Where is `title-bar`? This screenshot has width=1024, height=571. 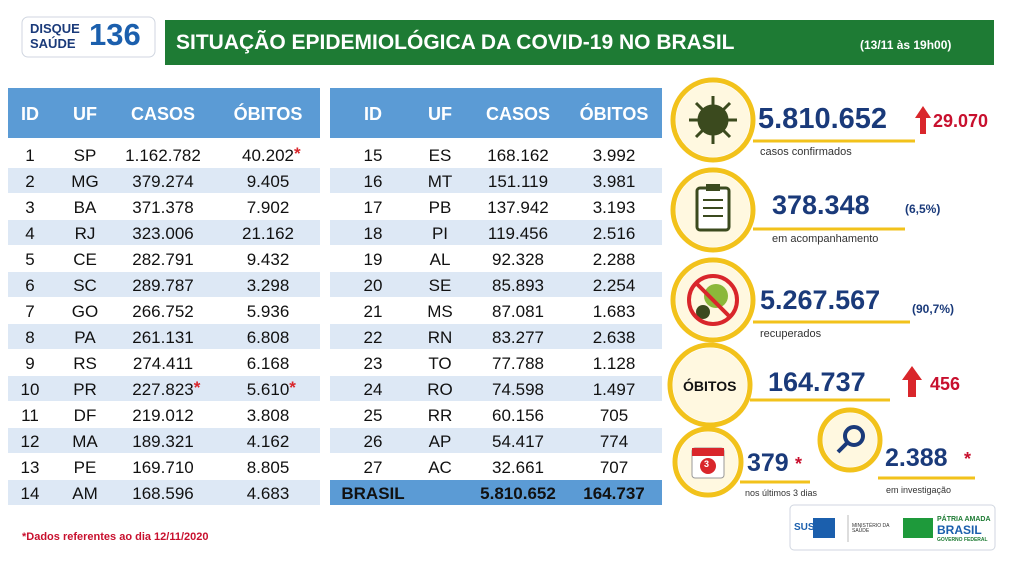 title-bar is located at coordinates (579, 42).